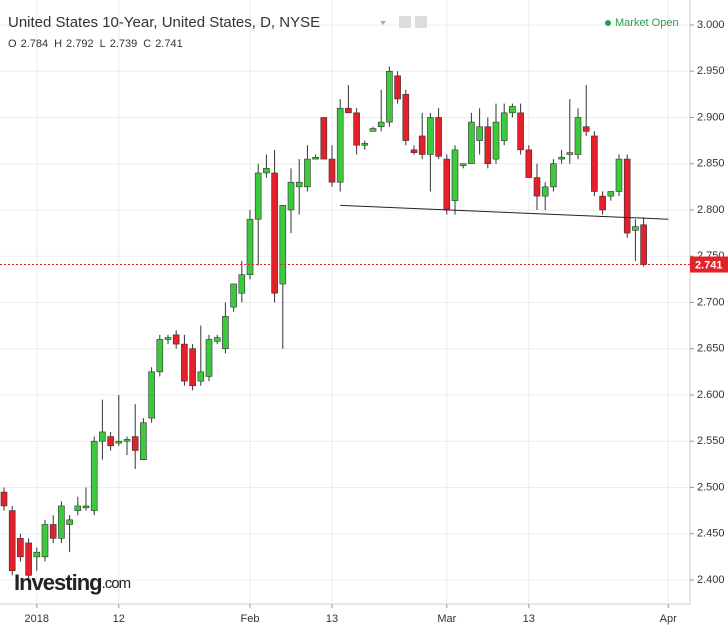  I want to click on logo: Investing.com, so click(72, 582).